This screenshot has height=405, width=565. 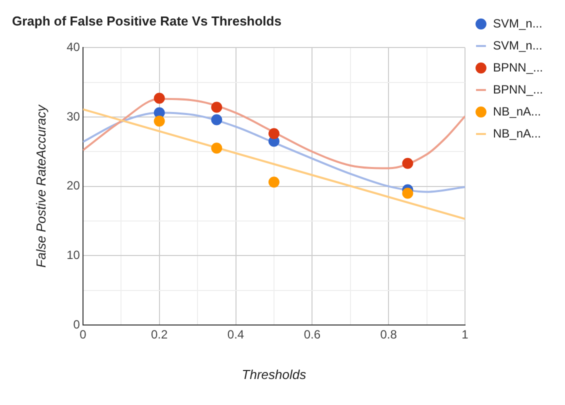 I want to click on chart-title: Graph of False Positive Rate Vs Thresholds, so click(x=147, y=20).